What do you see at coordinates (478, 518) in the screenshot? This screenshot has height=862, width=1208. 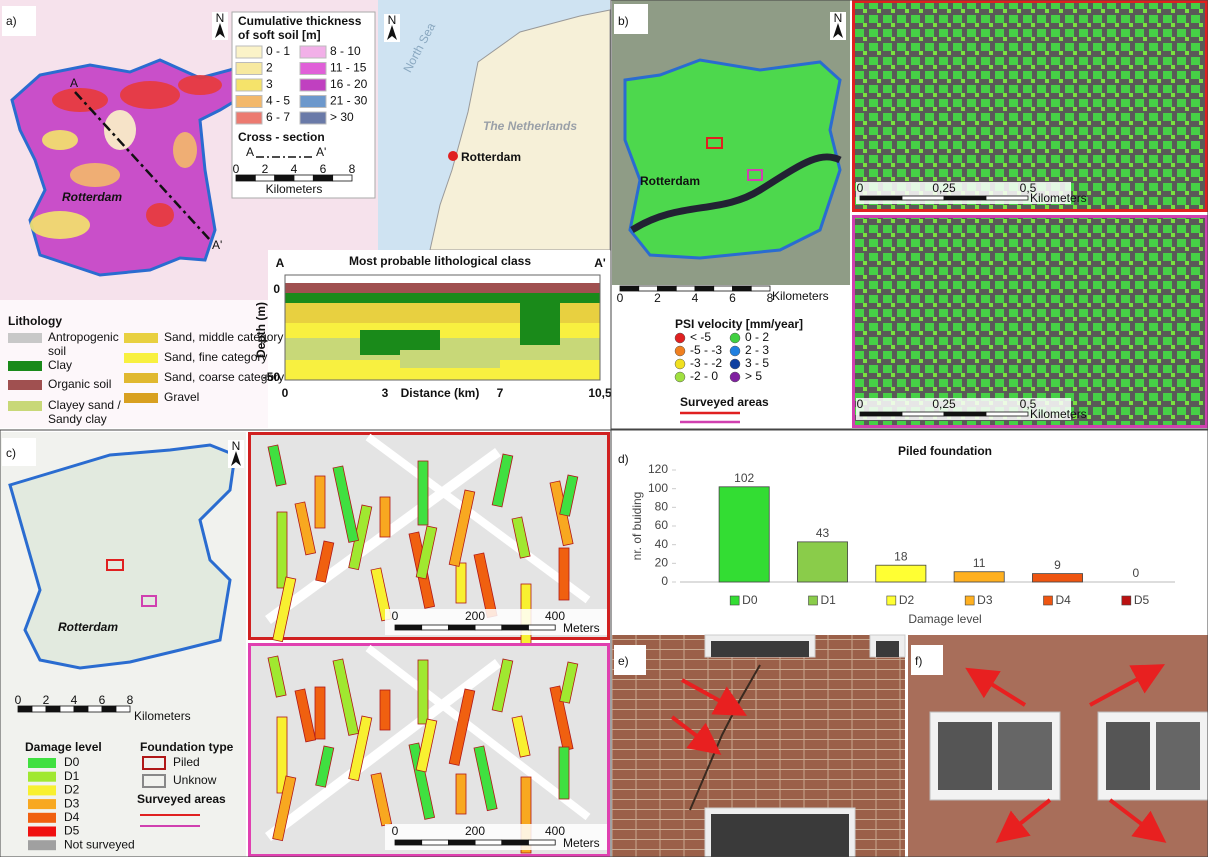 I see `street` at bounding box center [478, 518].